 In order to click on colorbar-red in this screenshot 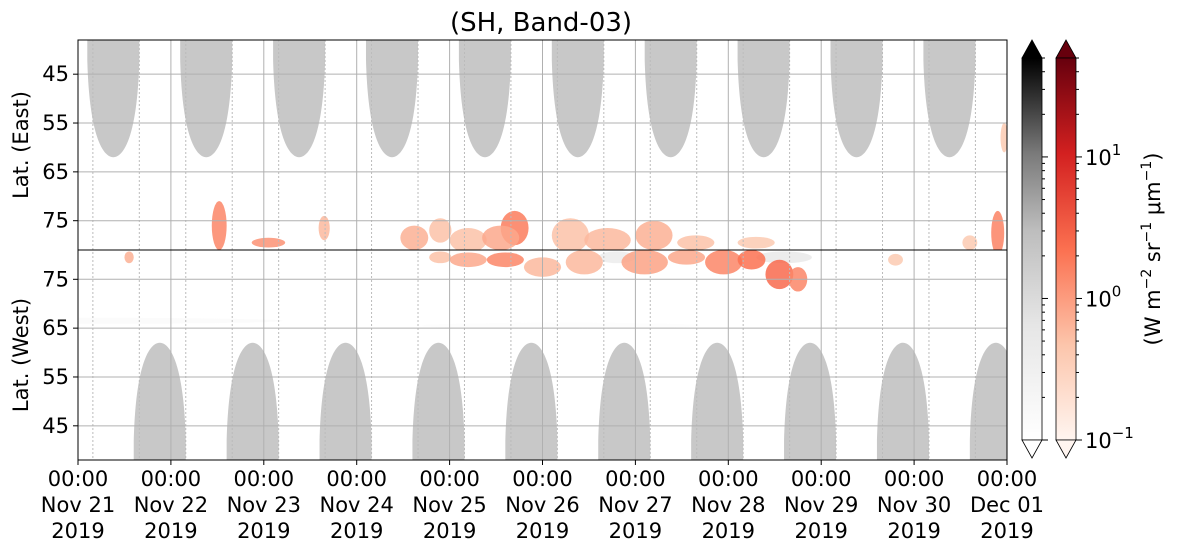, I will do `click(1066, 249)`.